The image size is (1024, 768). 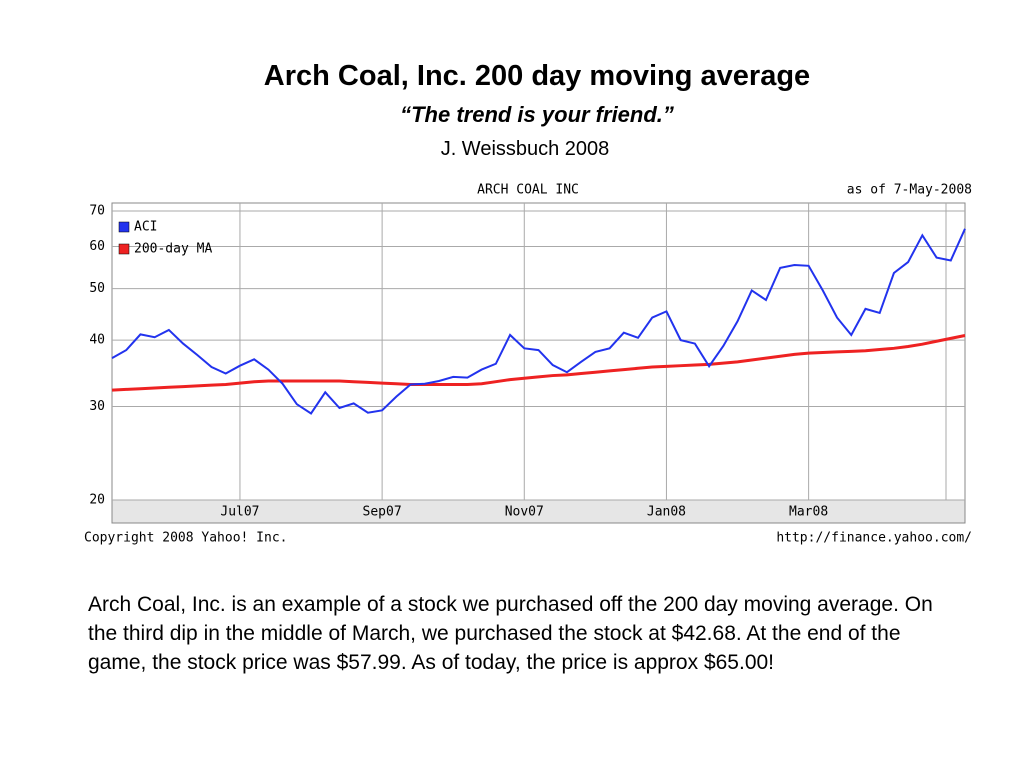 What do you see at coordinates (525, 149) in the screenshot?
I see `slide-author: J. Weissbuch 2008` at bounding box center [525, 149].